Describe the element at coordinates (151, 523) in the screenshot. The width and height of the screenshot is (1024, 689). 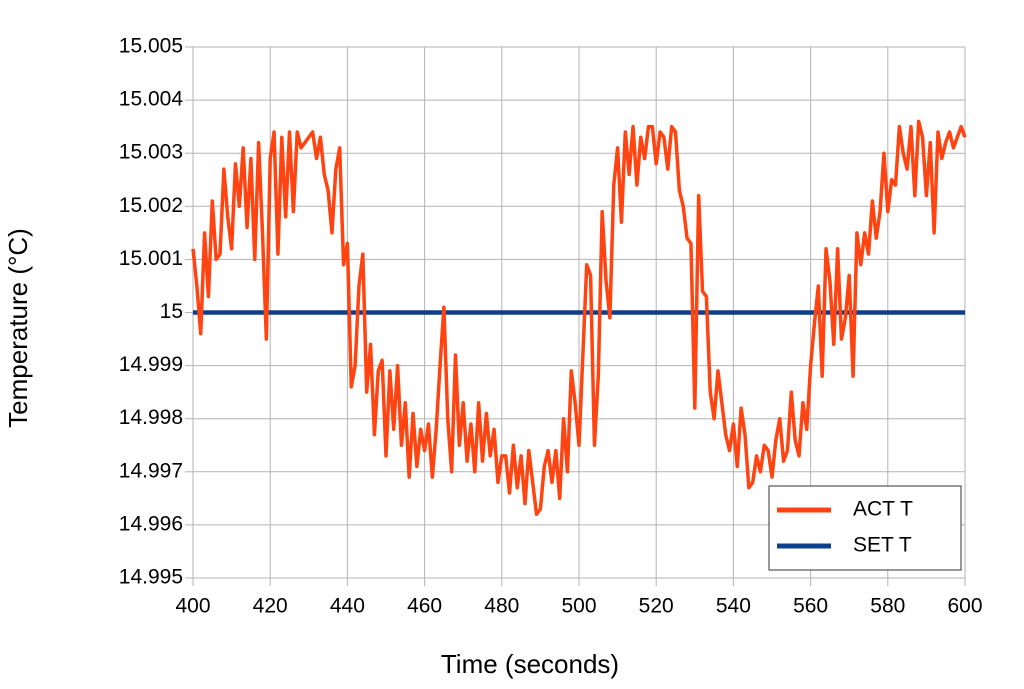
I see `y-tick-label: 14.996` at that location.